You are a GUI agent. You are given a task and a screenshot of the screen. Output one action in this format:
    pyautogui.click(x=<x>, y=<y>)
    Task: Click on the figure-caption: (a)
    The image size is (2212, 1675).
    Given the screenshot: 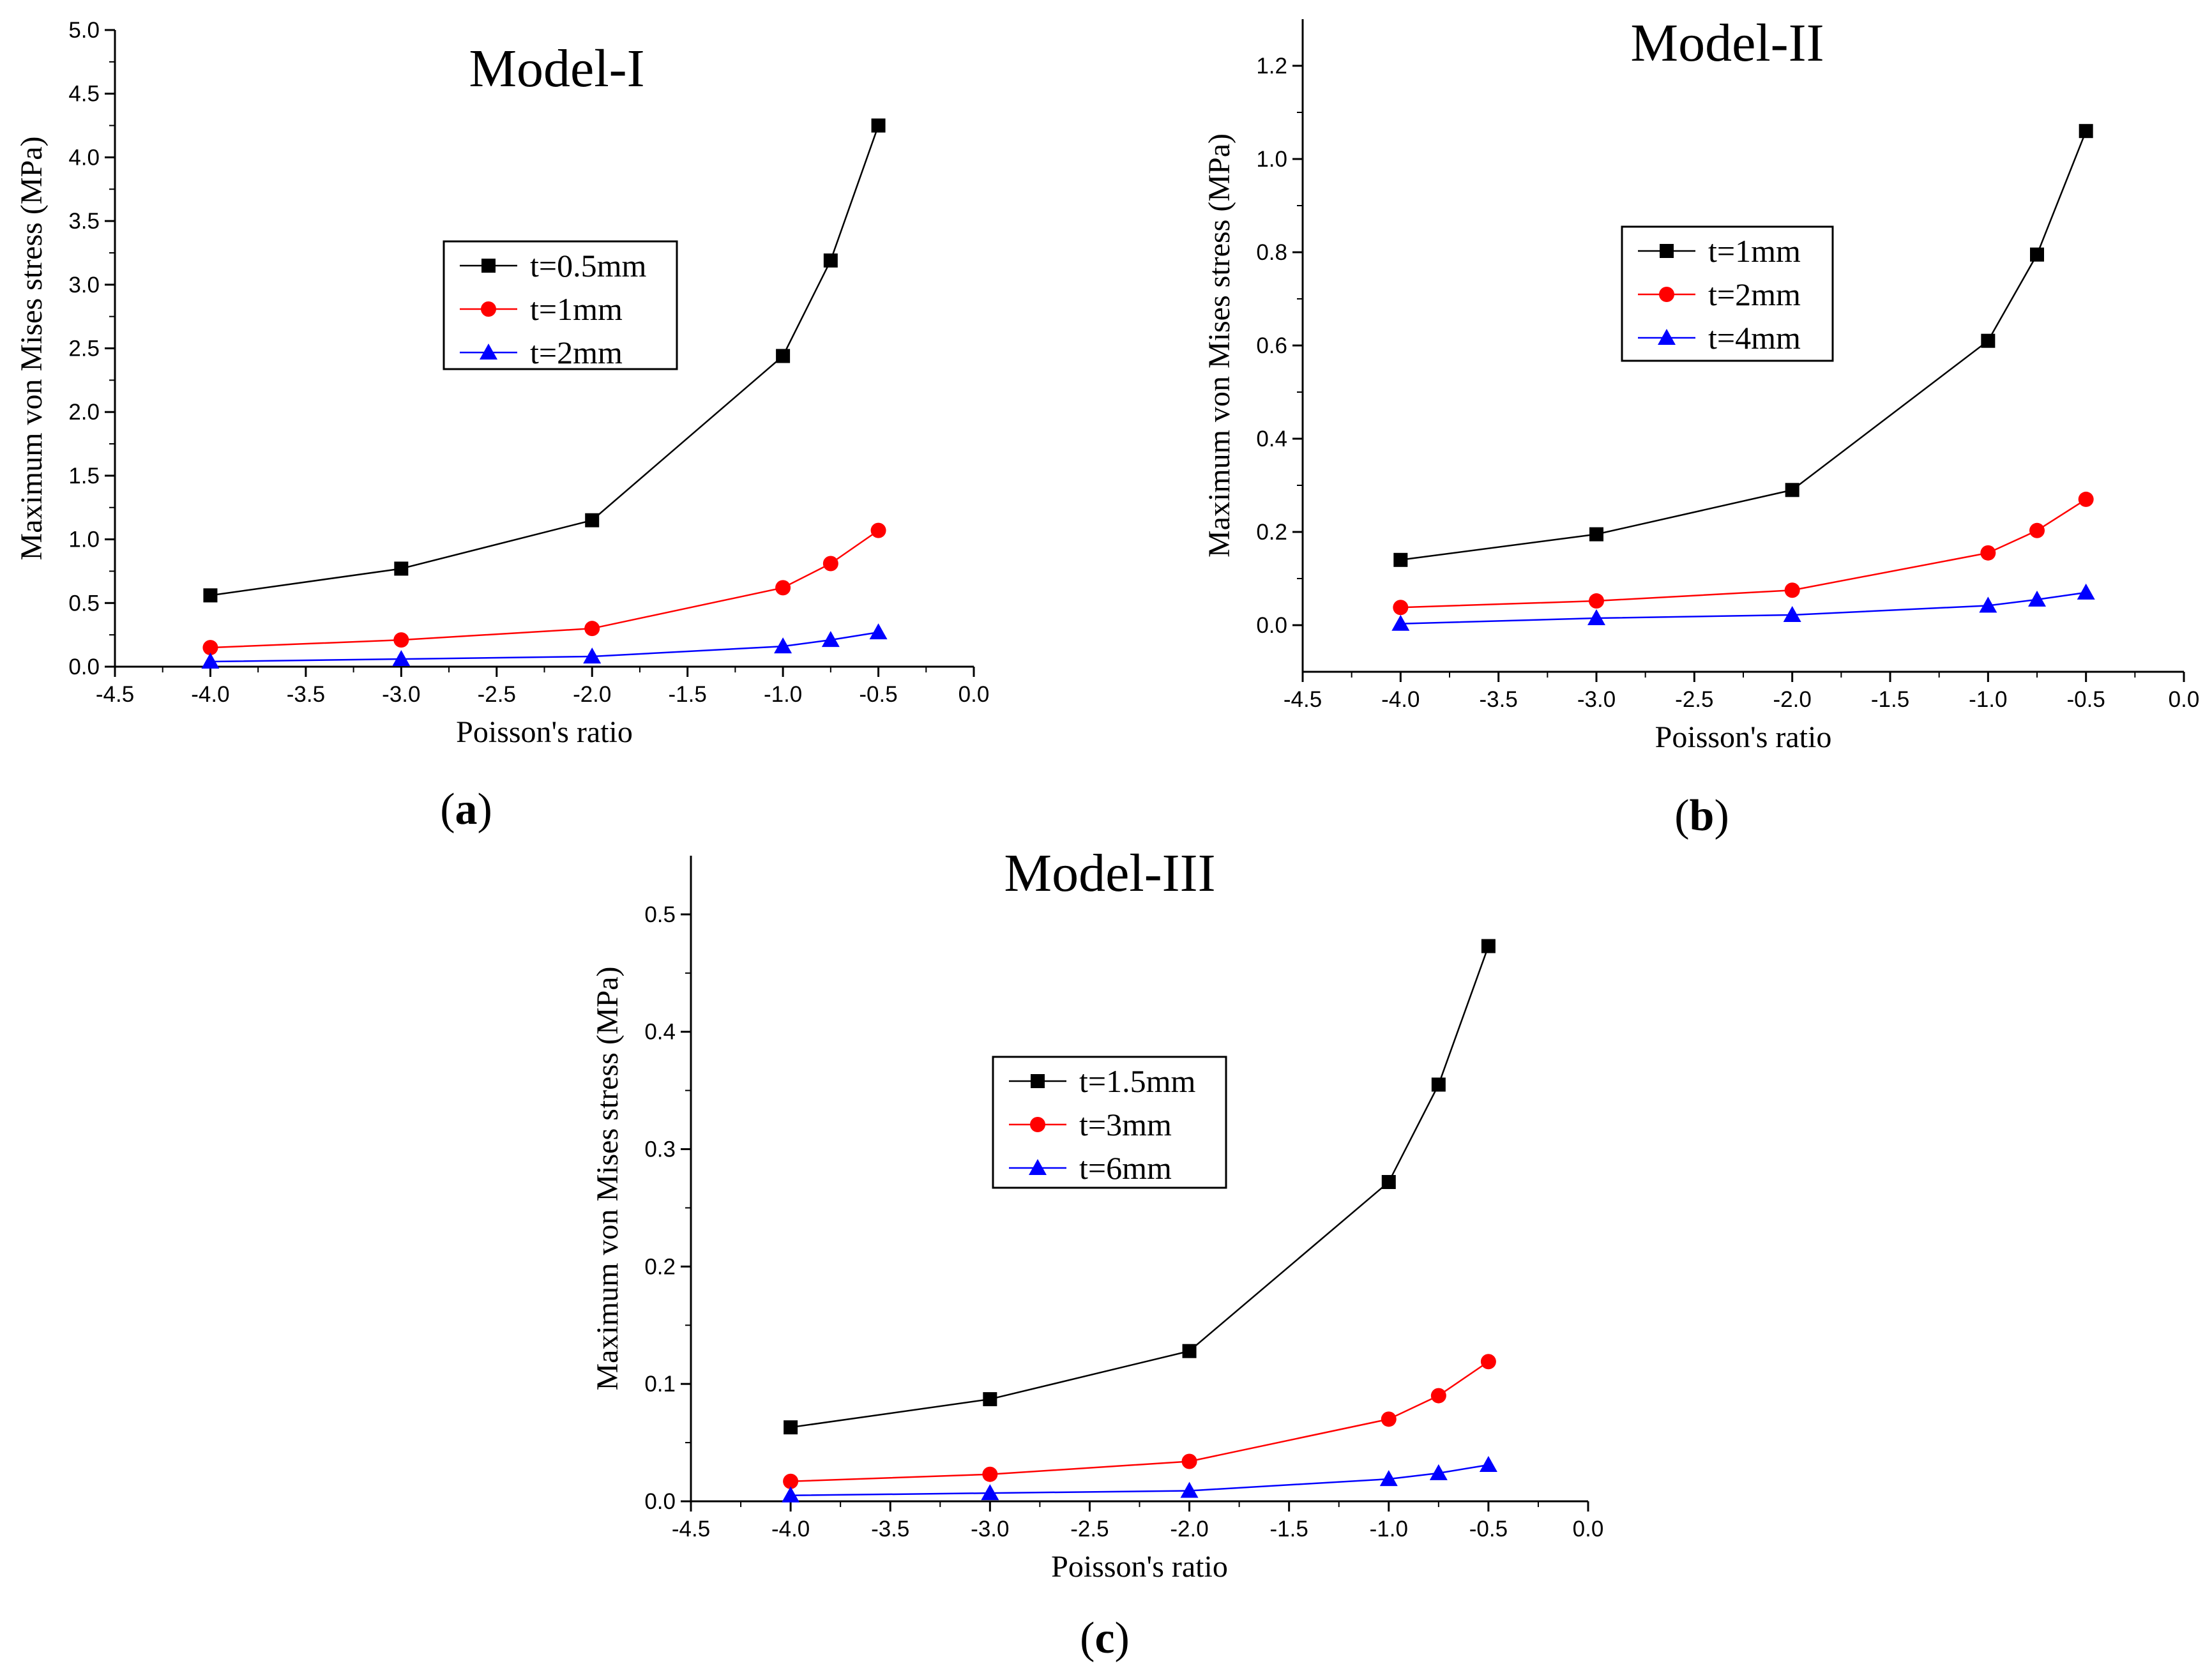 What is the action you would take?
    pyautogui.click(x=466, y=809)
    